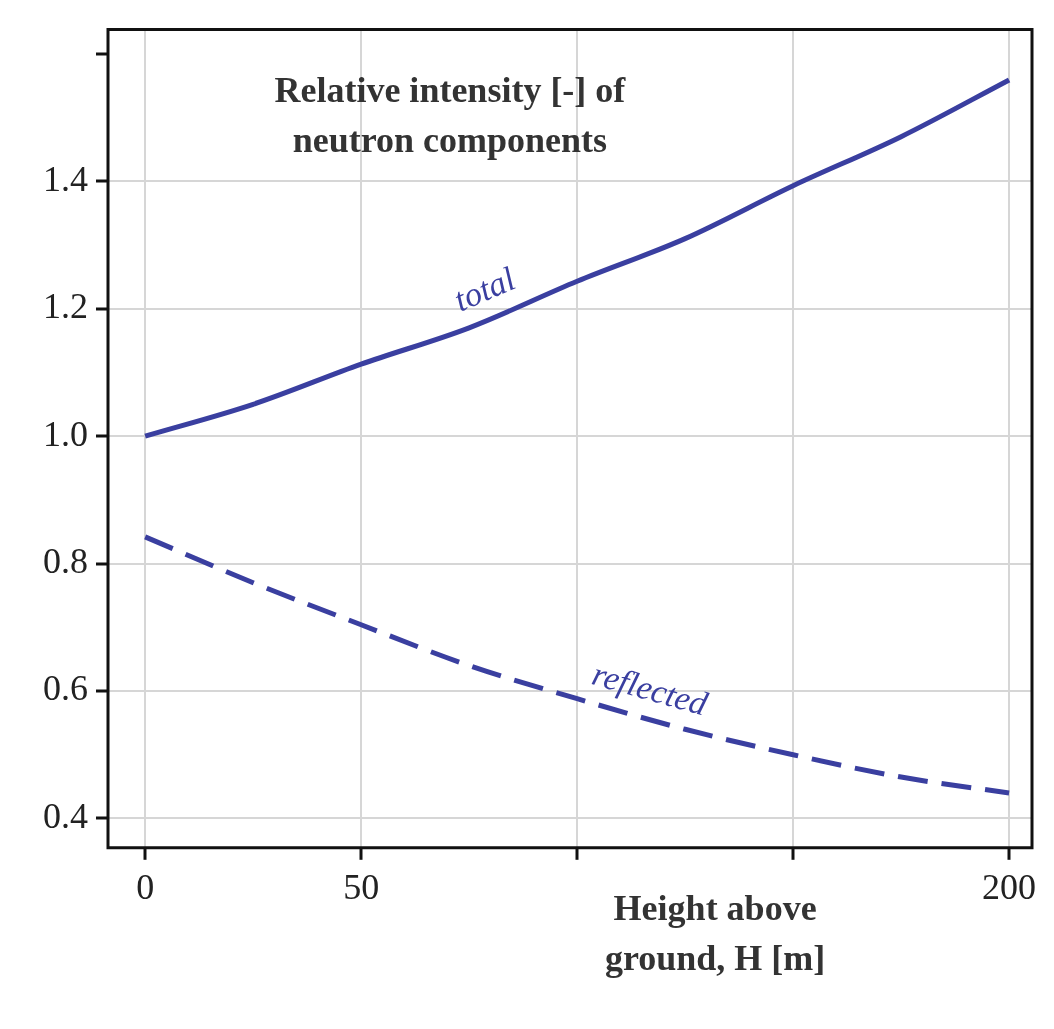 This screenshot has height=1029, width=1054. What do you see at coordinates (65, 306) in the screenshot?
I see `y-tick-label: 1.2` at bounding box center [65, 306].